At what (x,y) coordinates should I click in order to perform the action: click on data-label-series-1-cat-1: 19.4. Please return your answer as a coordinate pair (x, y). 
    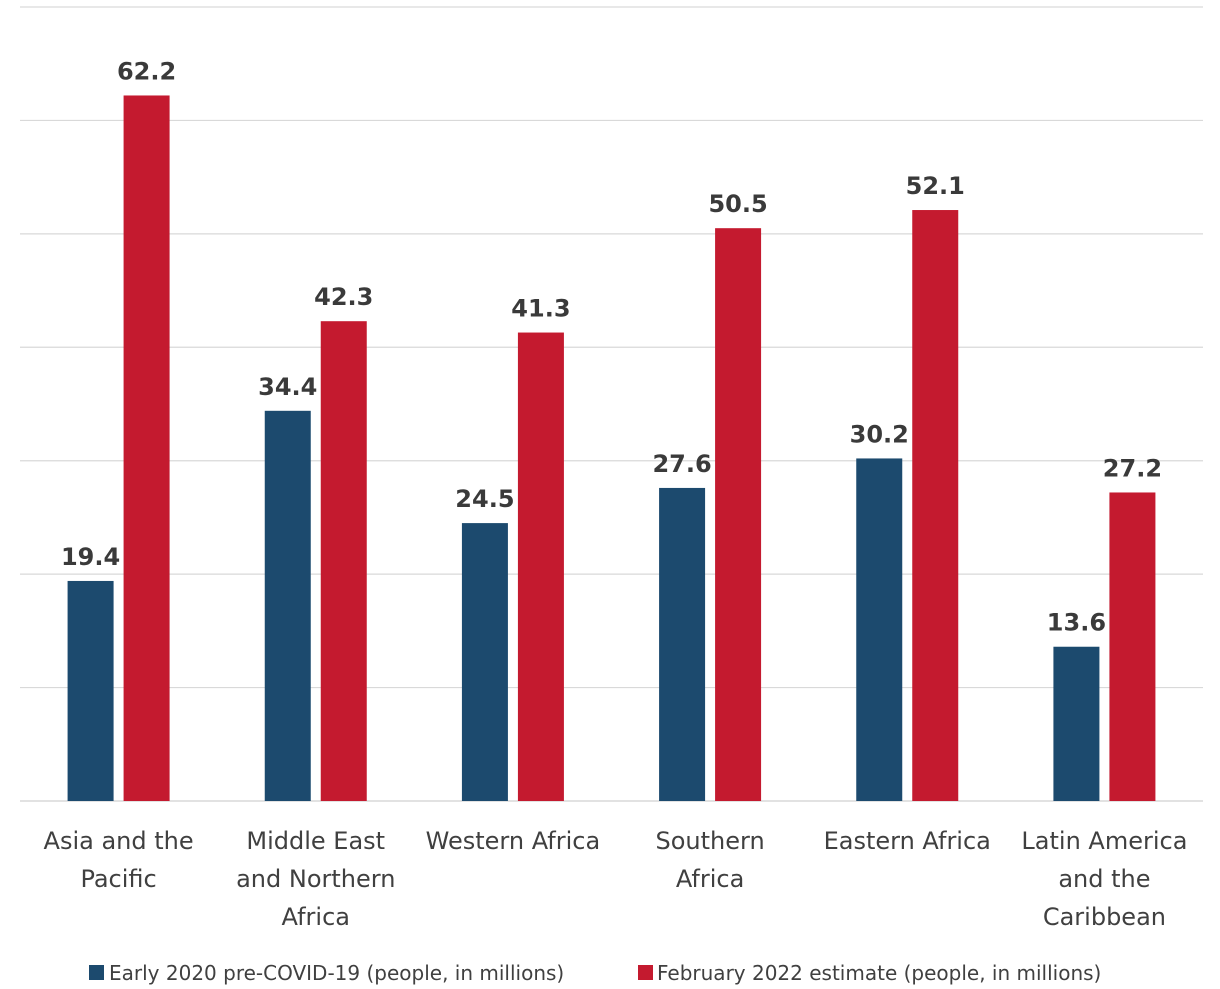
    Looking at the image, I should click on (90, 557).